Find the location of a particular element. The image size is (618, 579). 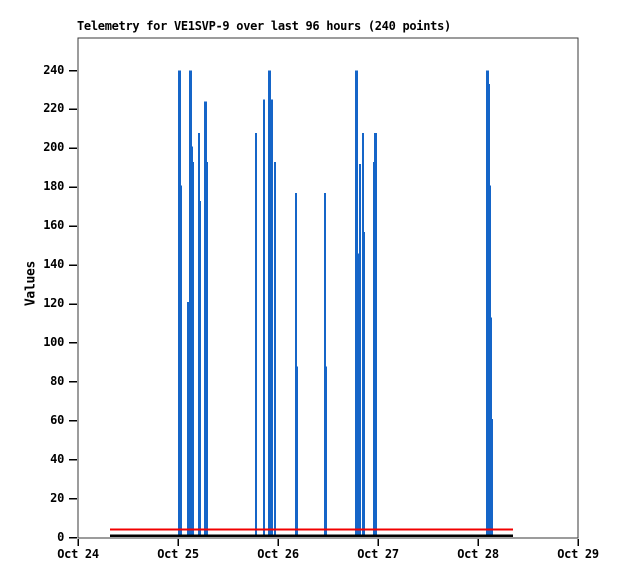

y-tick-label: 140 is located at coordinates (53, 264).